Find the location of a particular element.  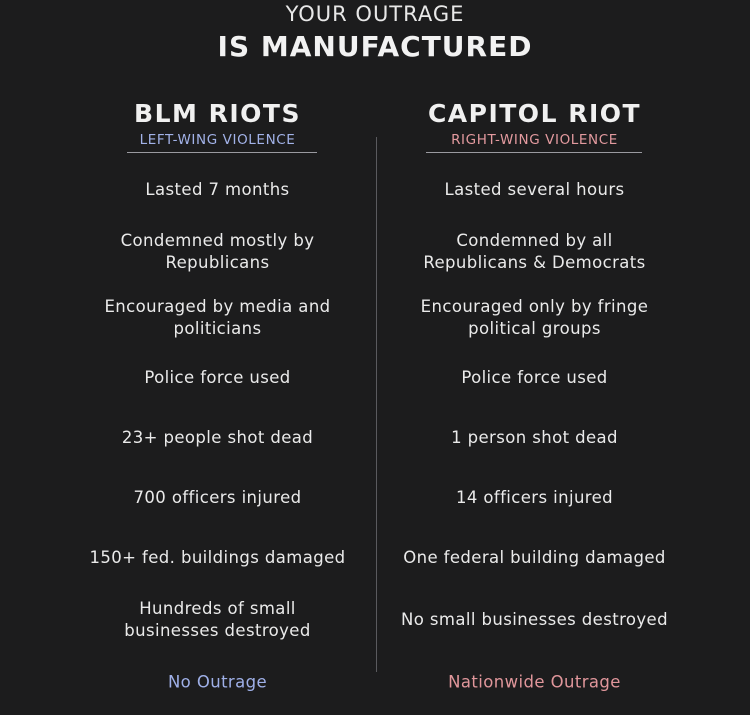

left-row-duration: Lasted 7 months is located at coordinates (217, 189).